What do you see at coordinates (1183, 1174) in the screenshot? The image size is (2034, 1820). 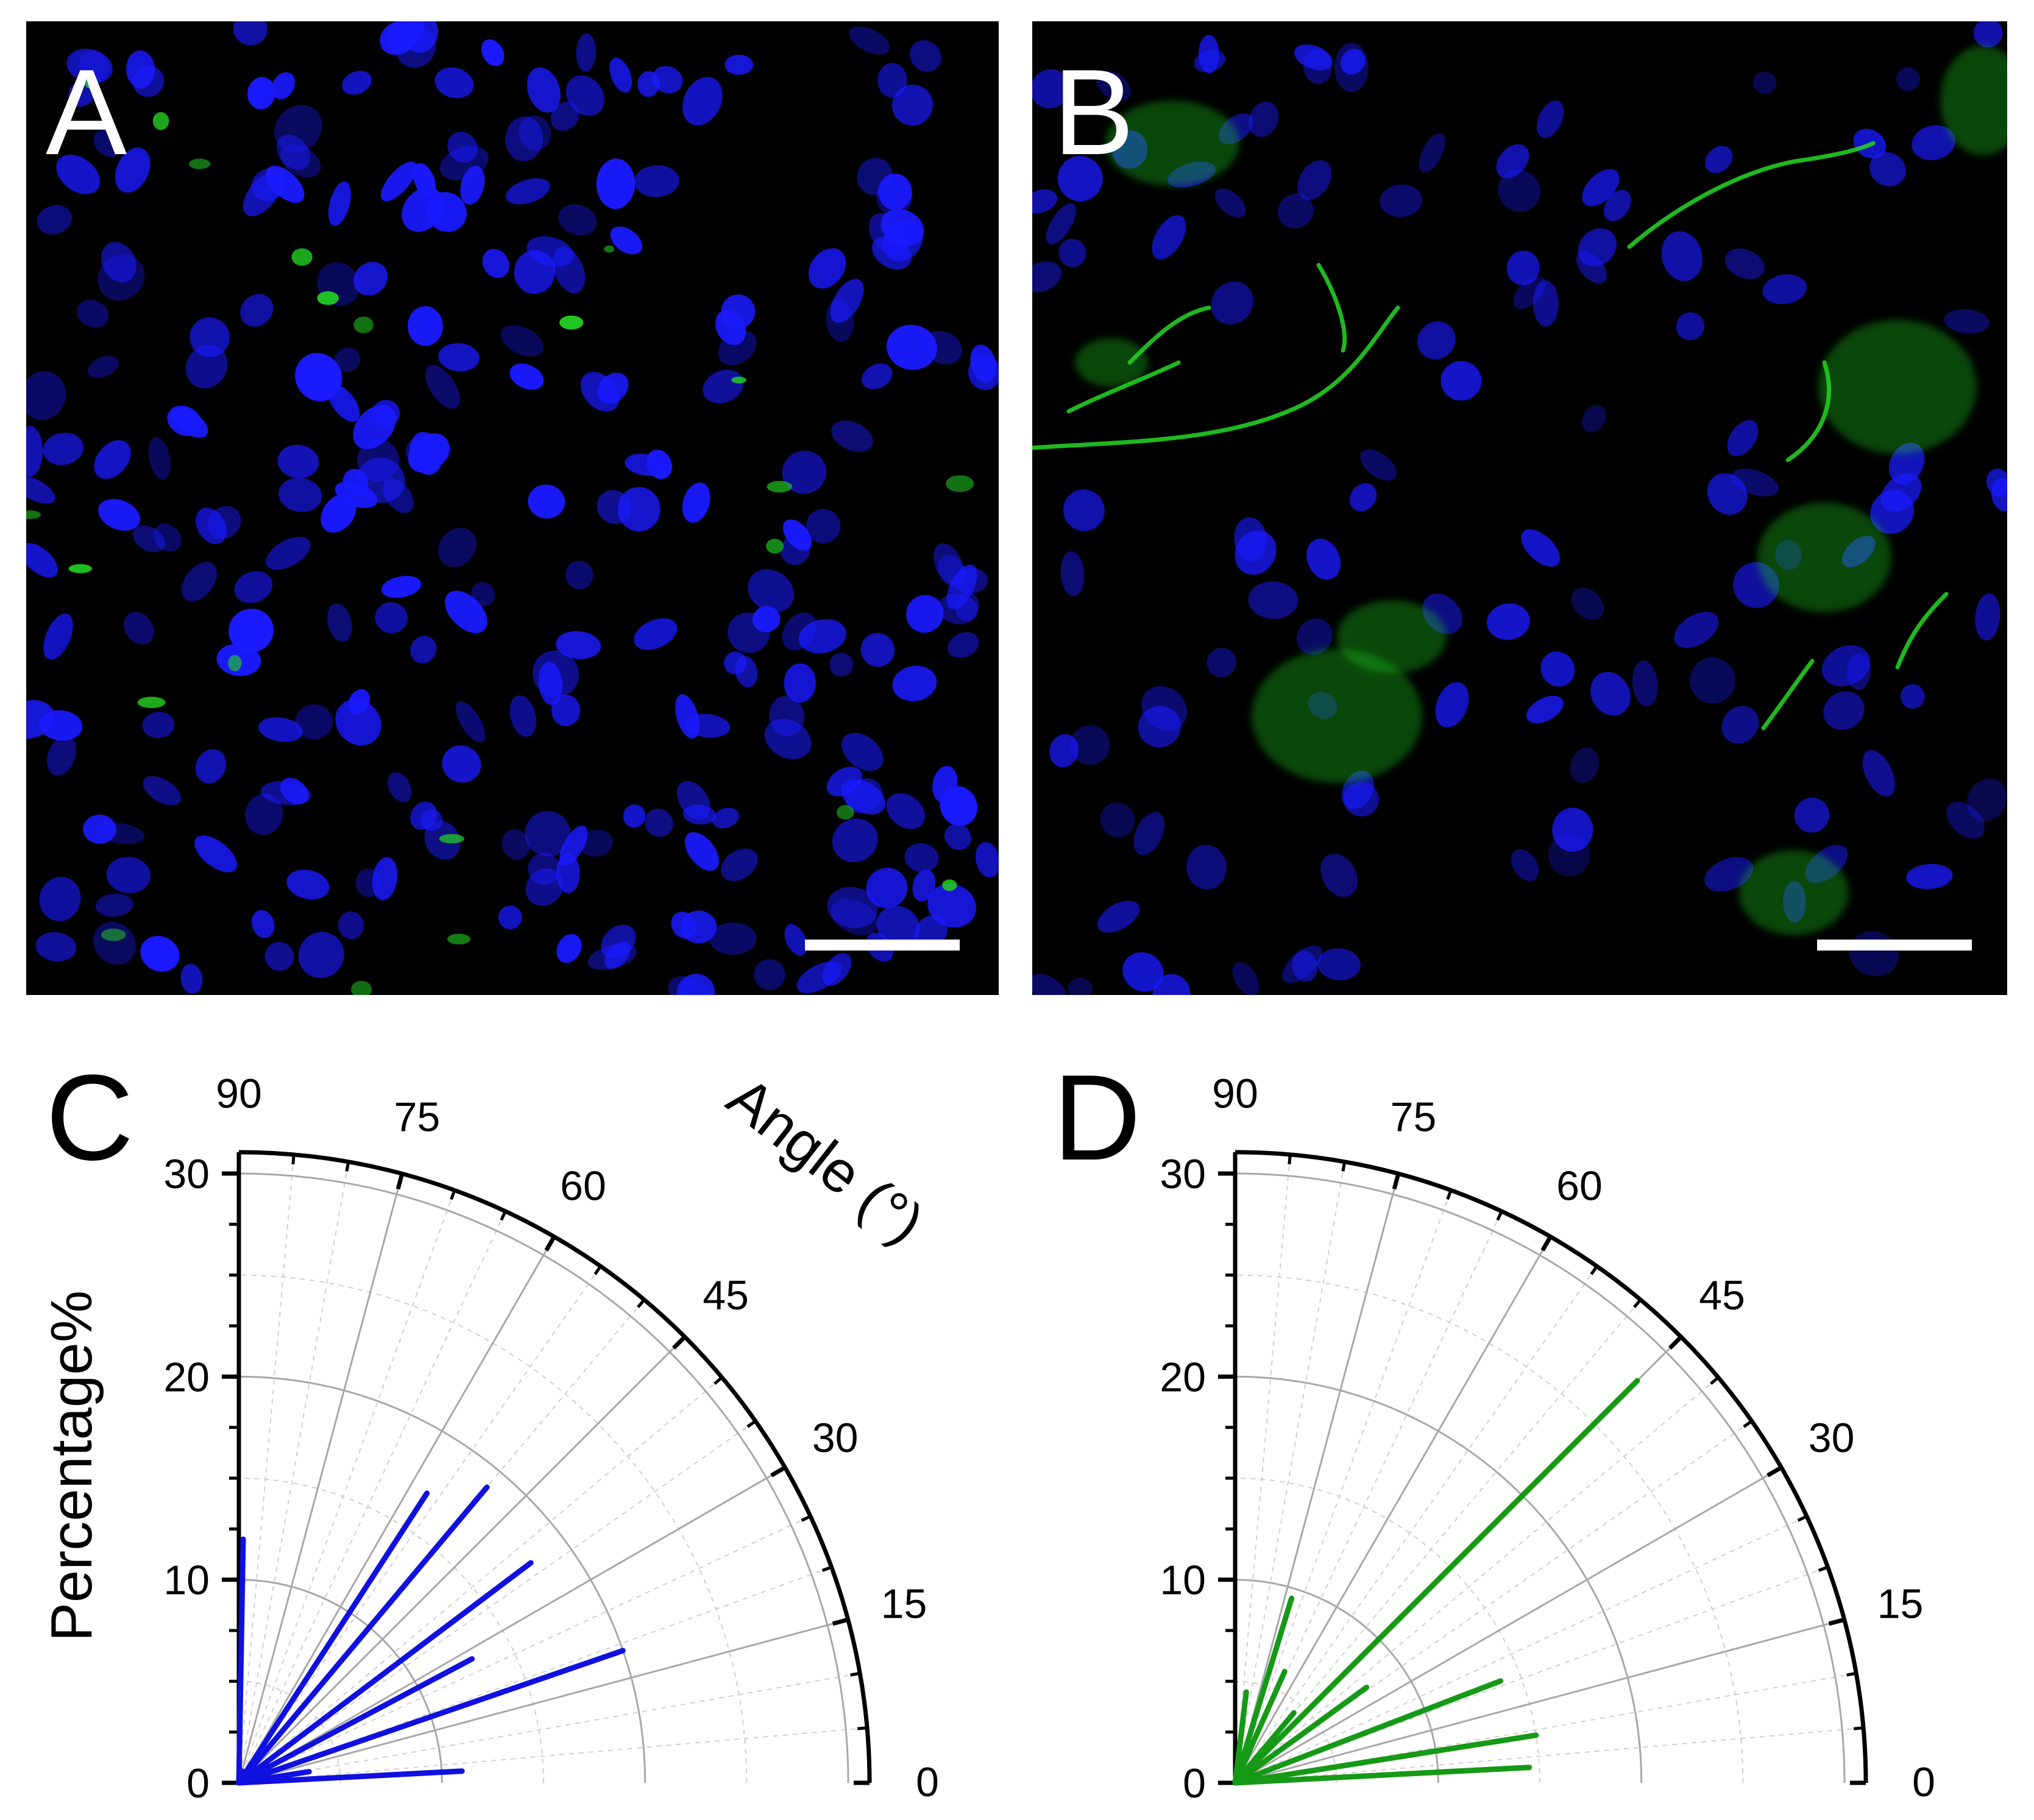 I see `radial-tick-label: 30` at bounding box center [1183, 1174].